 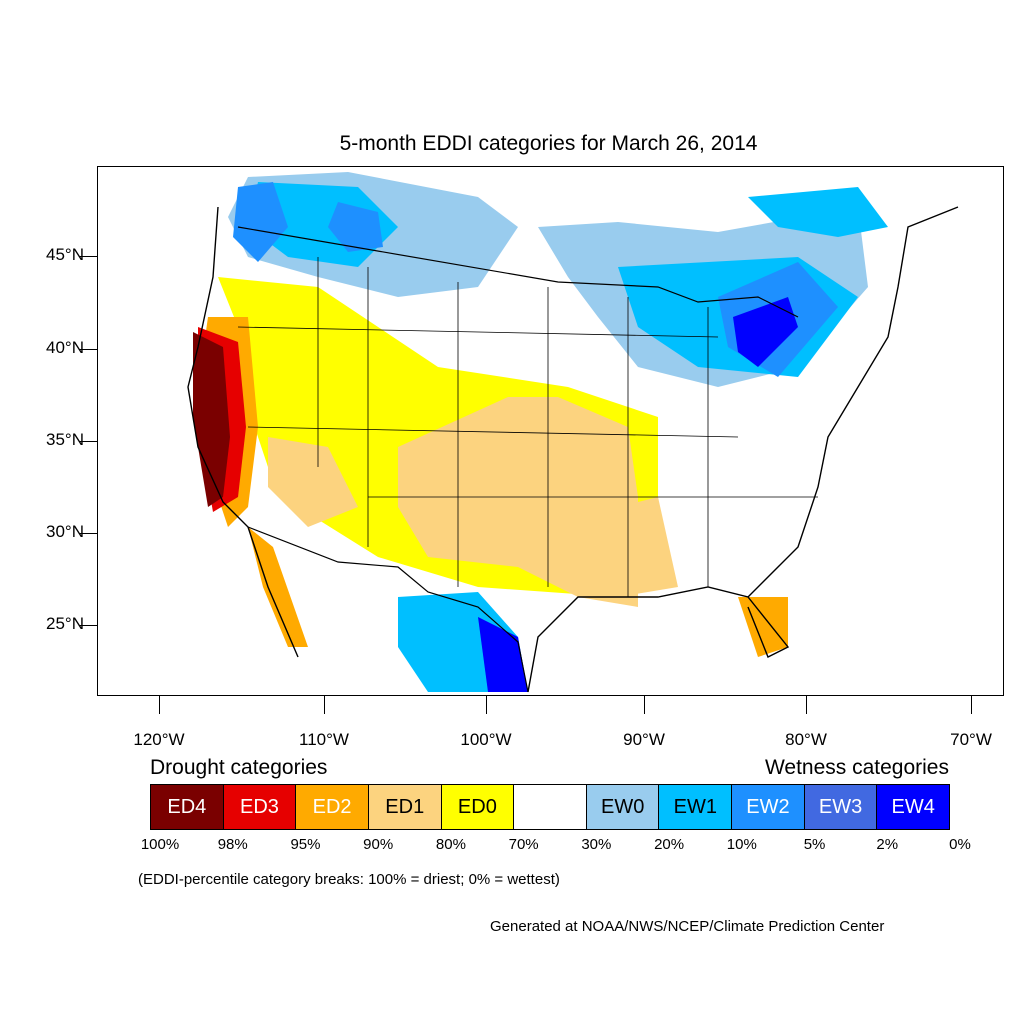 What do you see at coordinates (814, 844) in the screenshot?
I see `legend-break-label: 5%` at bounding box center [814, 844].